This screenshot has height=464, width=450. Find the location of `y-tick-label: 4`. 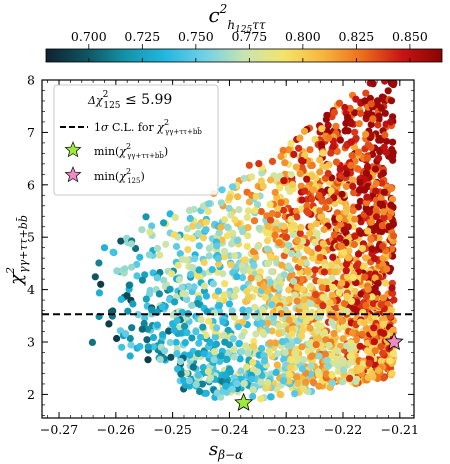

y-tick-label: 4 is located at coordinates (31, 289).